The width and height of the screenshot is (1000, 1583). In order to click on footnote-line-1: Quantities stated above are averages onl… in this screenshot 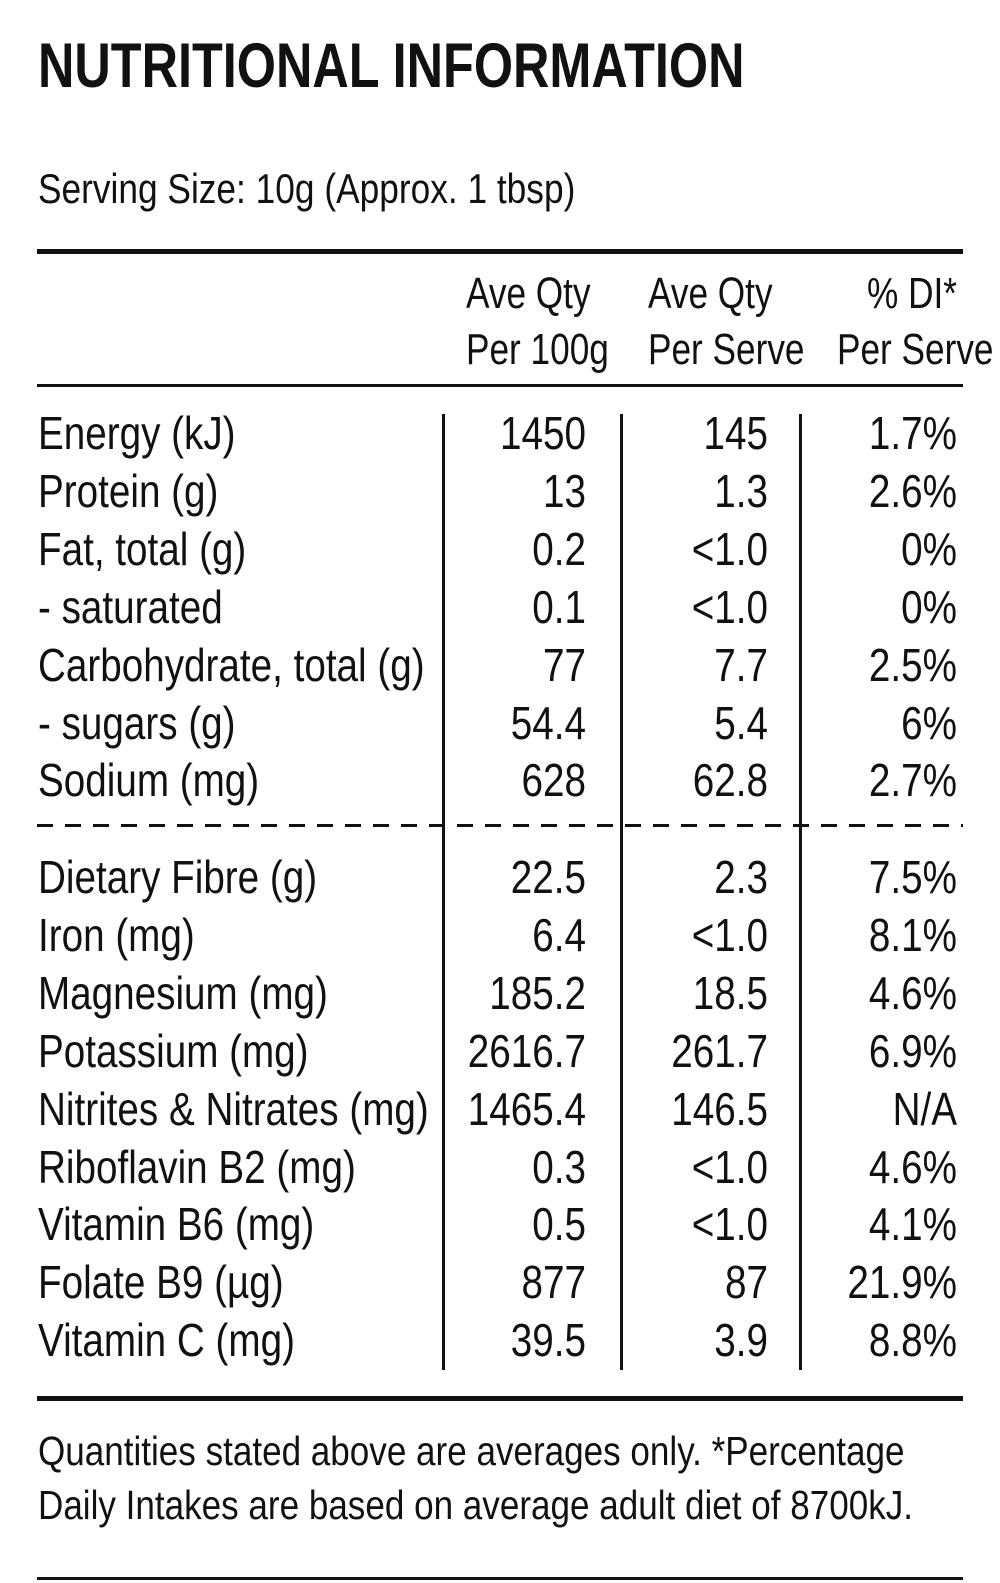, I will do `click(471, 1451)`.